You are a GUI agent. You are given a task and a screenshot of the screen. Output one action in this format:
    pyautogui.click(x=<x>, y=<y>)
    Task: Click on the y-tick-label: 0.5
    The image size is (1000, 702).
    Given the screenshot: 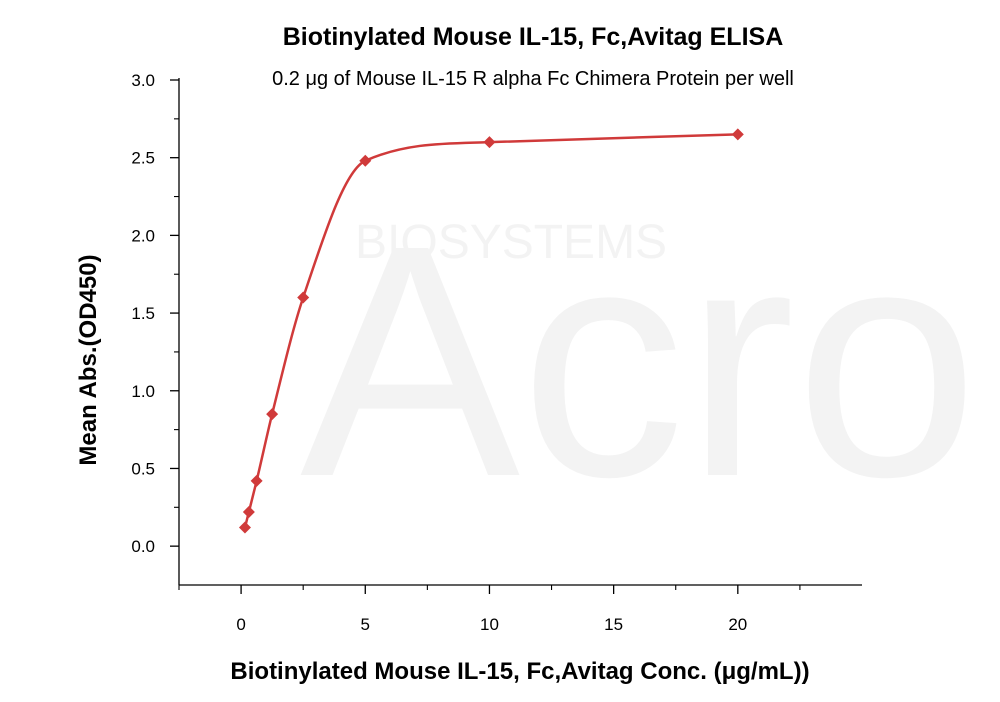 What is the action you would take?
    pyautogui.click(x=143, y=468)
    